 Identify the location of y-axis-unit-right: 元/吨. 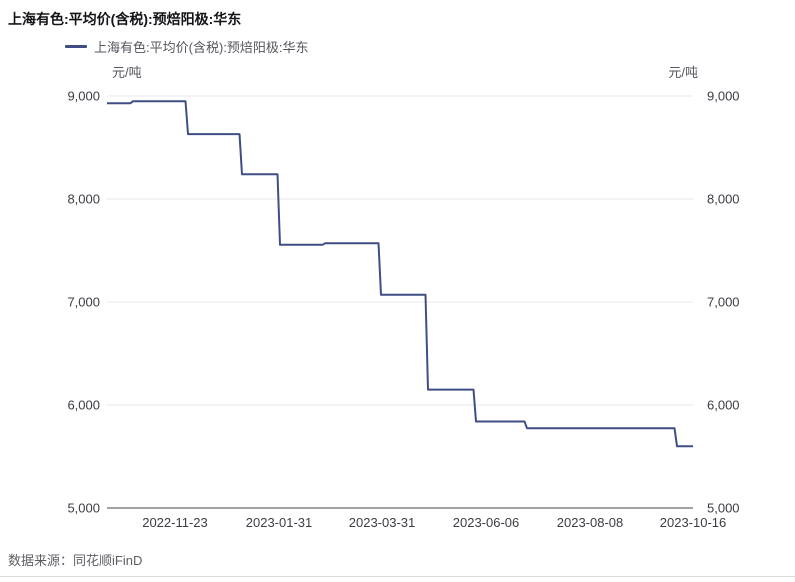
(683, 72).